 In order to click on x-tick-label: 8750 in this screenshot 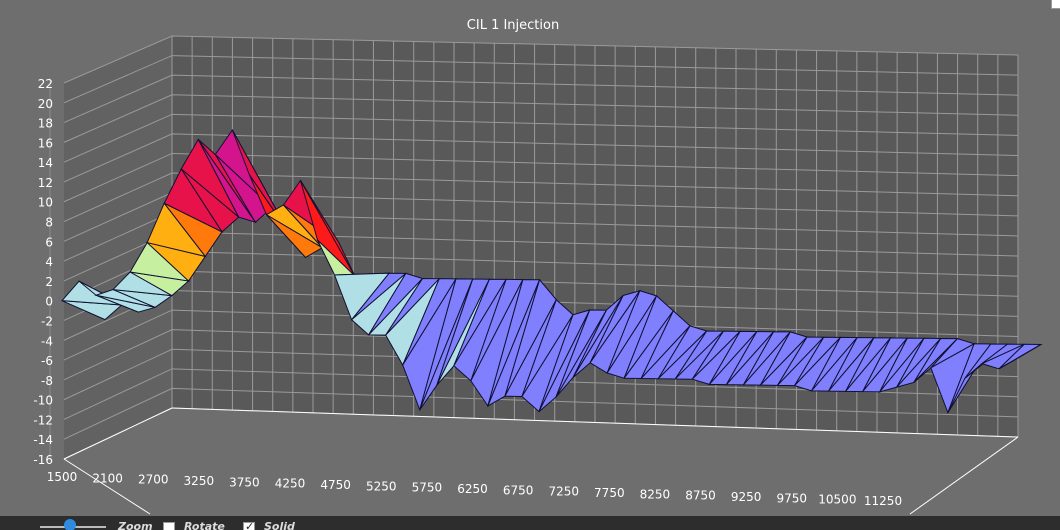, I will do `click(700, 496)`.